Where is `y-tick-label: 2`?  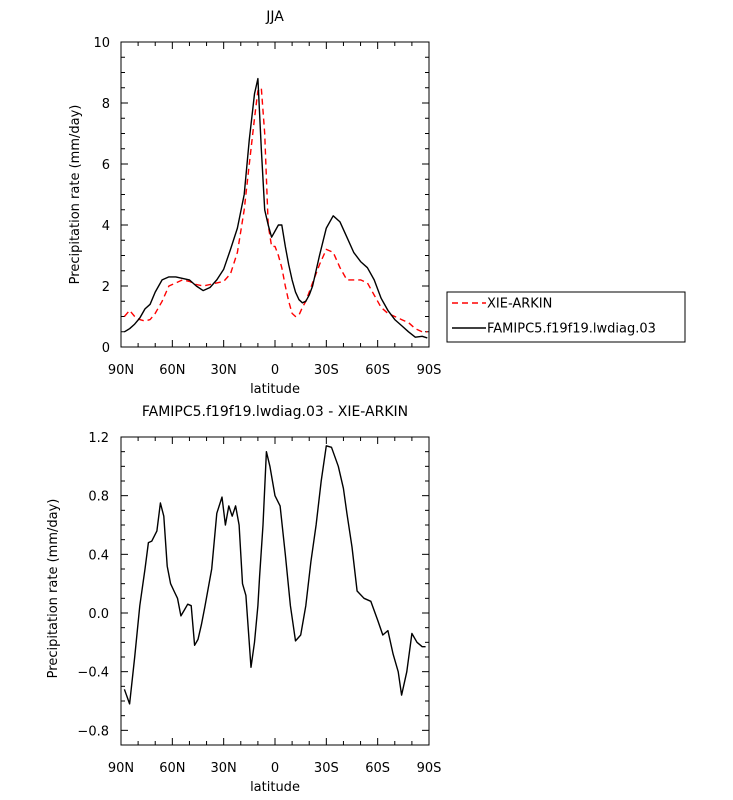
y-tick-label: 2 is located at coordinates (106, 287).